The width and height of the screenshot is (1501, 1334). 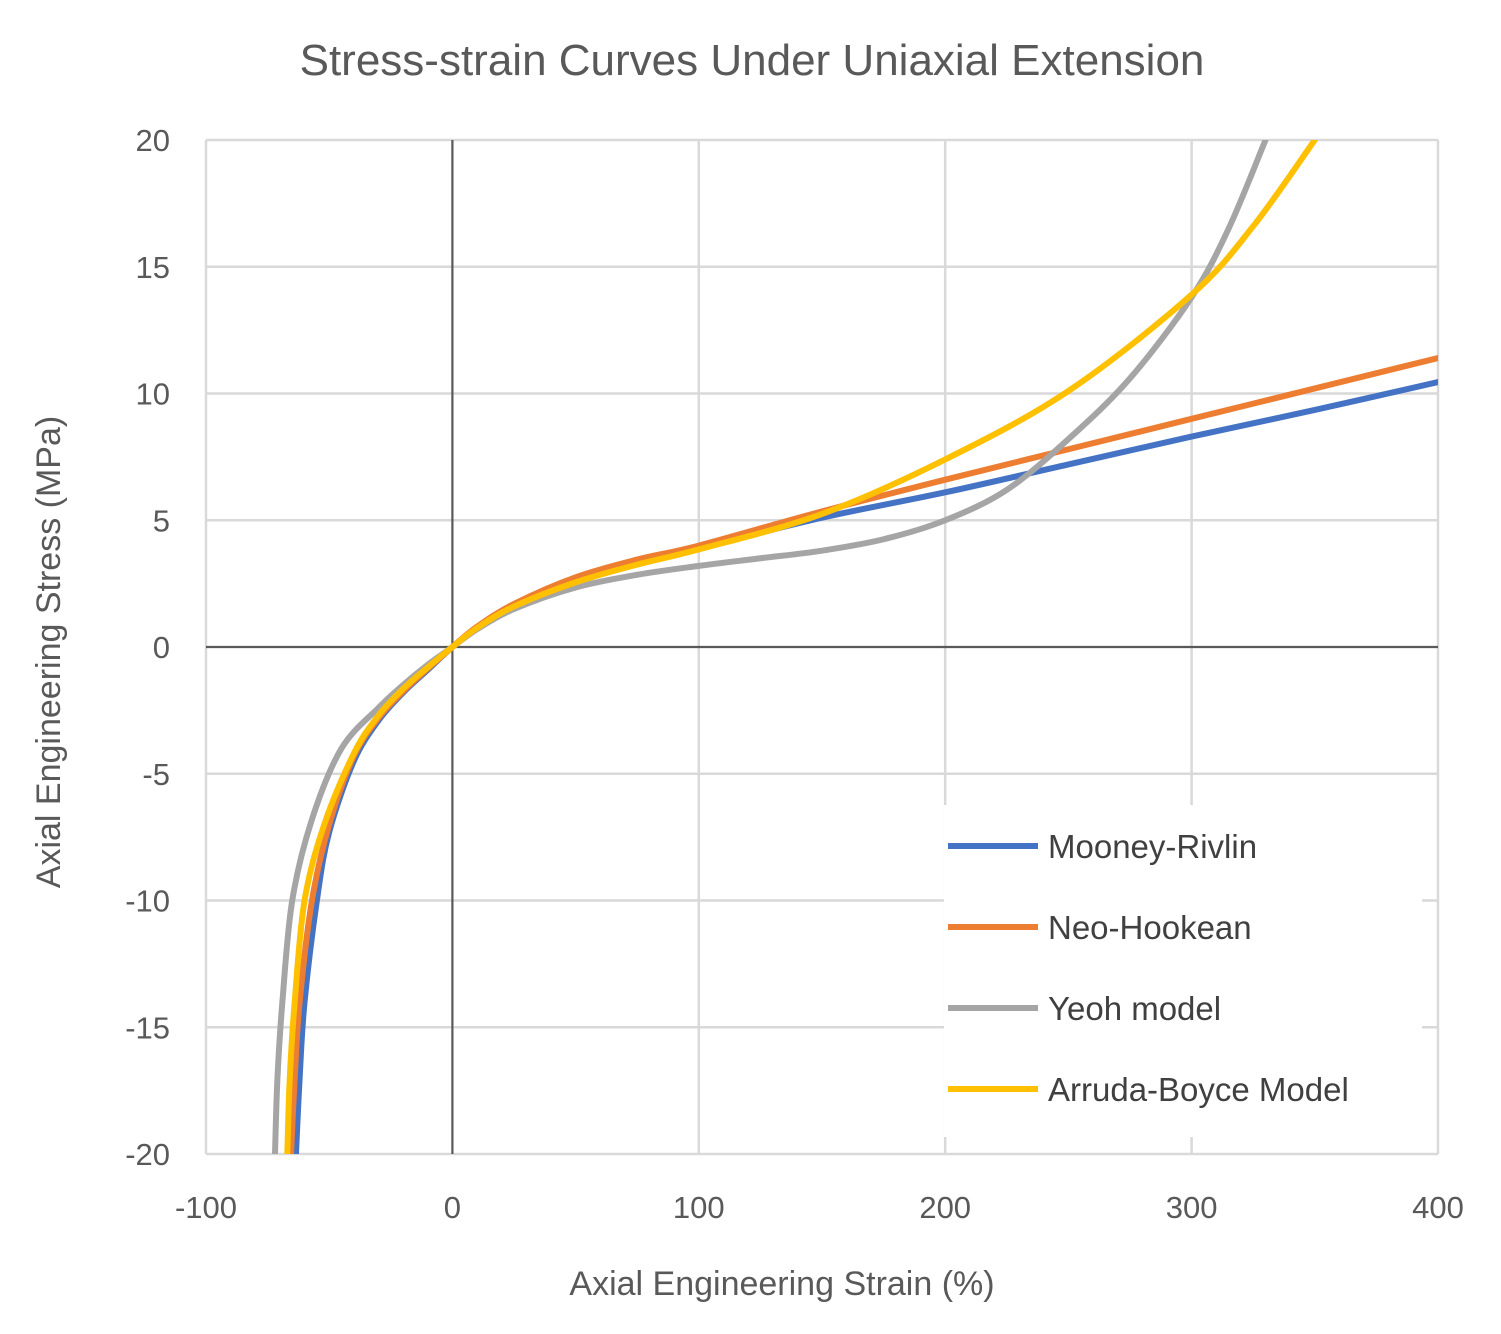 What do you see at coordinates (1198, 1089) in the screenshot?
I see `legend-label-arruda-boyce-model: Arruda-Boyce Model` at bounding box center [1198, 1089].